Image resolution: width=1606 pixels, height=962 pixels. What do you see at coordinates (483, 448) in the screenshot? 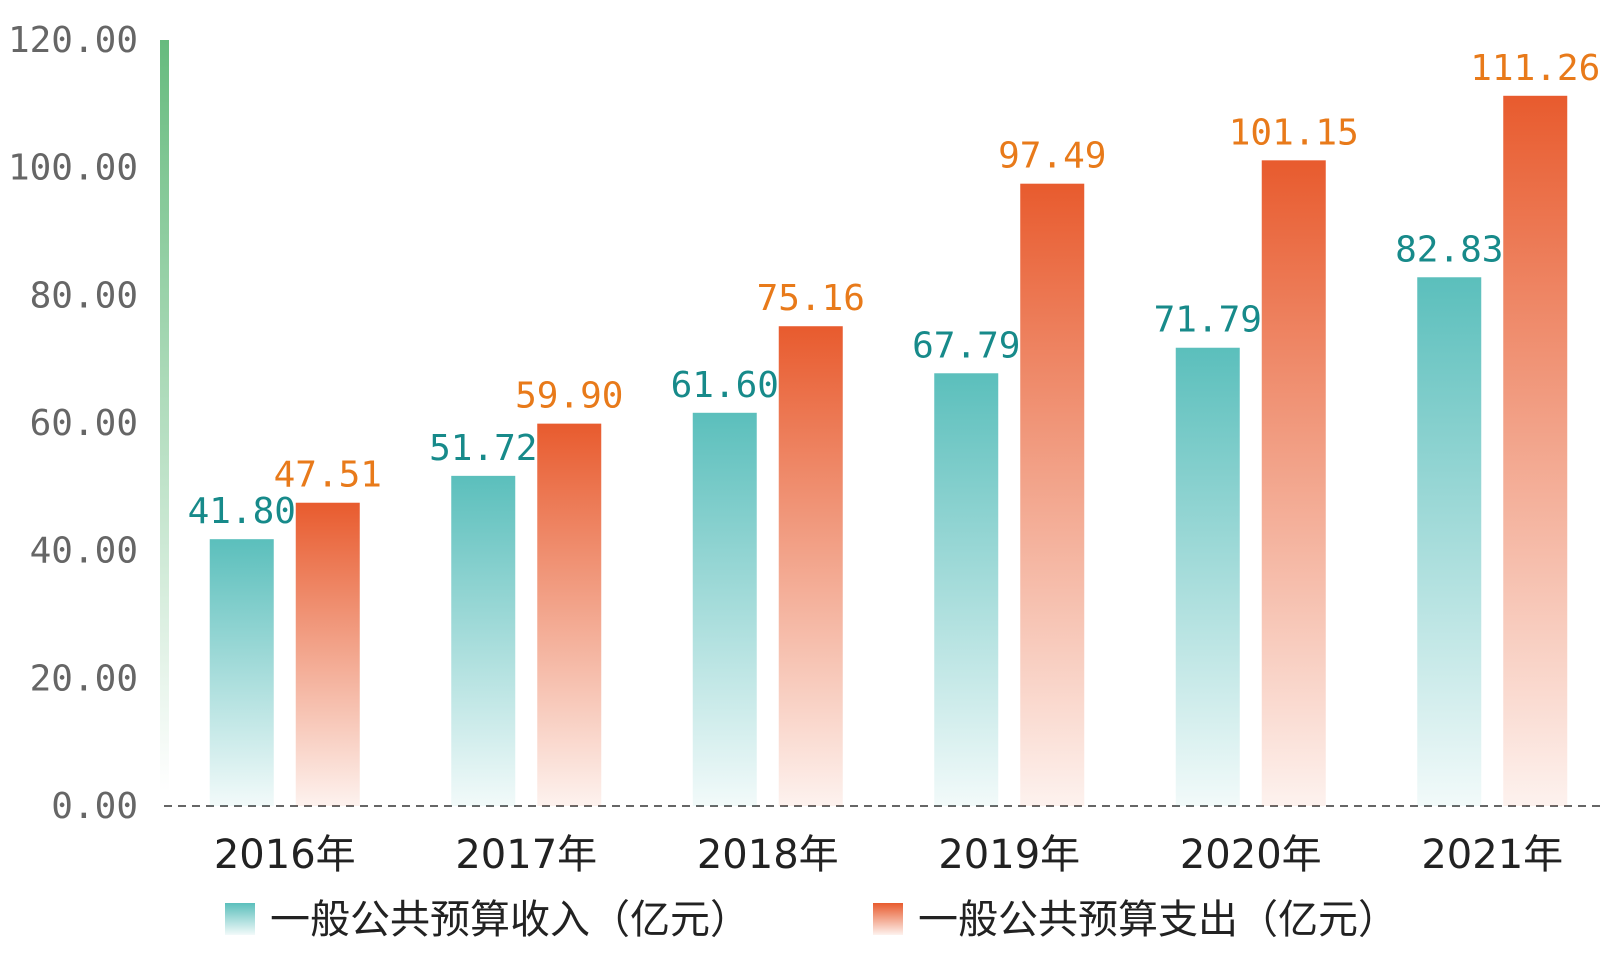
I see `data-label: 51.72` at bounding box center [483, 448].